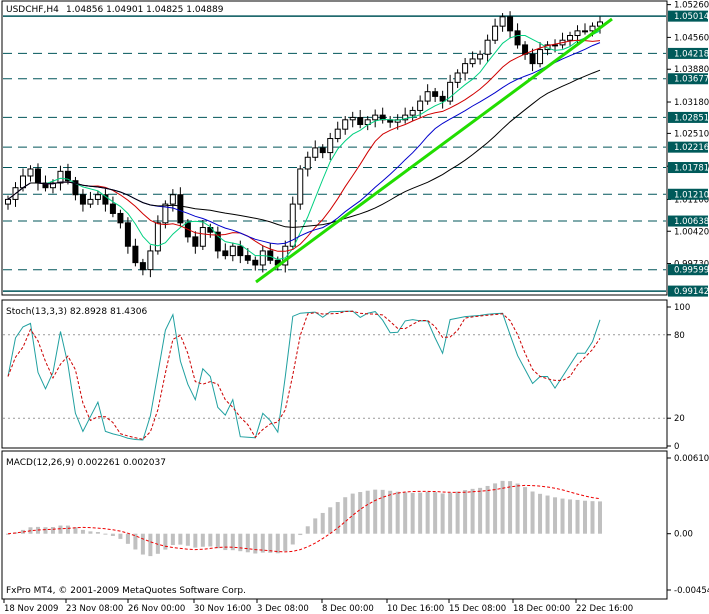  I want to click on price-tag-label: 1.05014, so click(691, 17).